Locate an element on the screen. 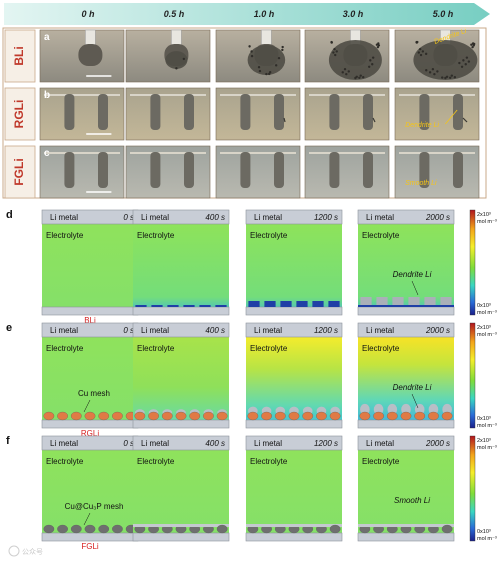 The height and width of the screenshot is (563, 500). photo-panel-b-0: b is located at coordinates (82, 114).